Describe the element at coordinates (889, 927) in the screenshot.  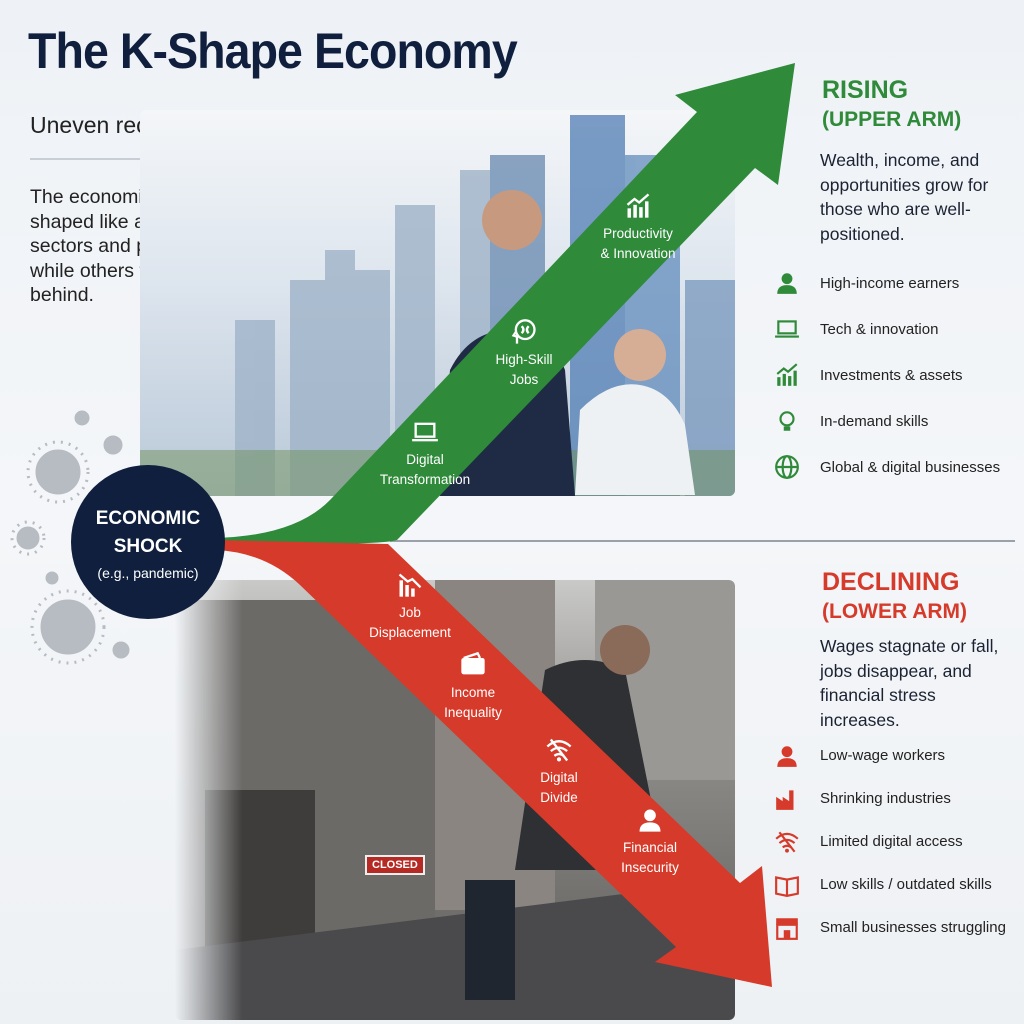
I see `list-item: Small businesses struggling` at that location.